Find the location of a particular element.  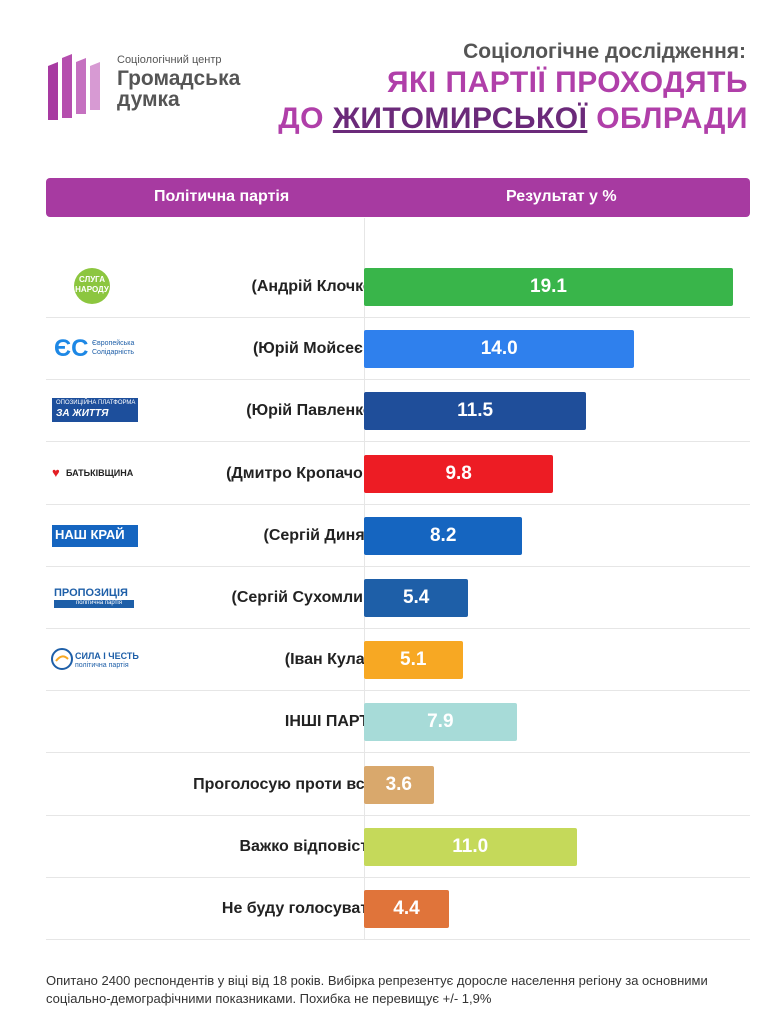

table-header: Політична партія Результат у % is located at coordinates (398, 197).